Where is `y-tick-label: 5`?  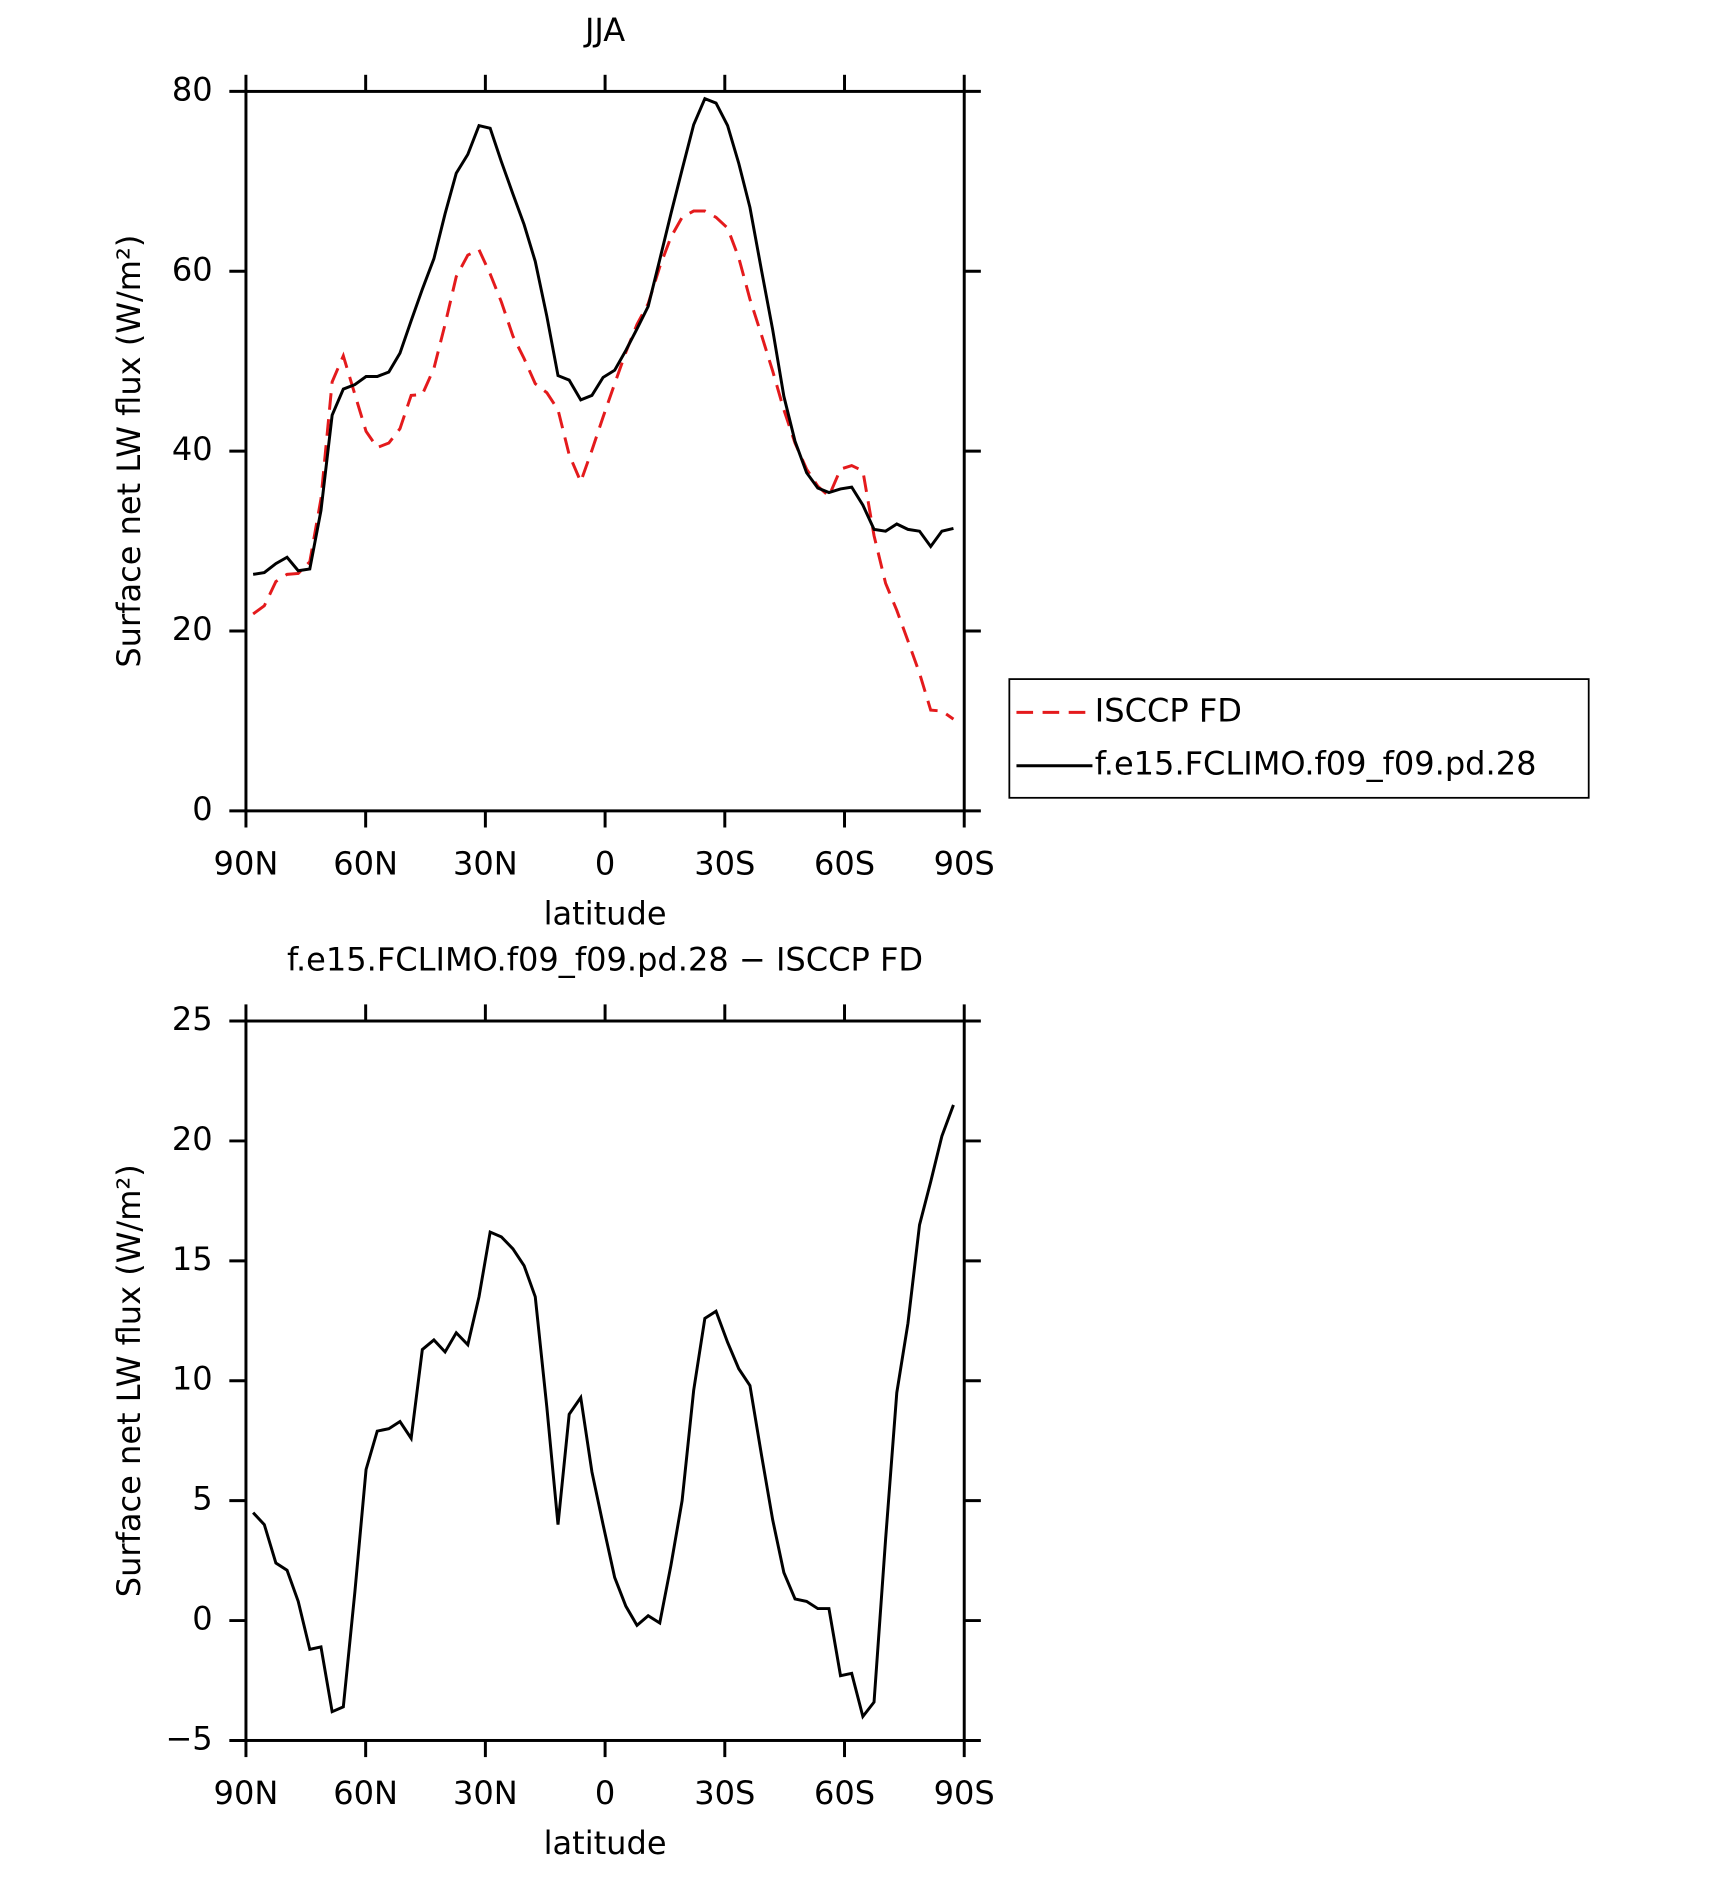 y-tick-label: 5 is located at coordinates (202, 1499).